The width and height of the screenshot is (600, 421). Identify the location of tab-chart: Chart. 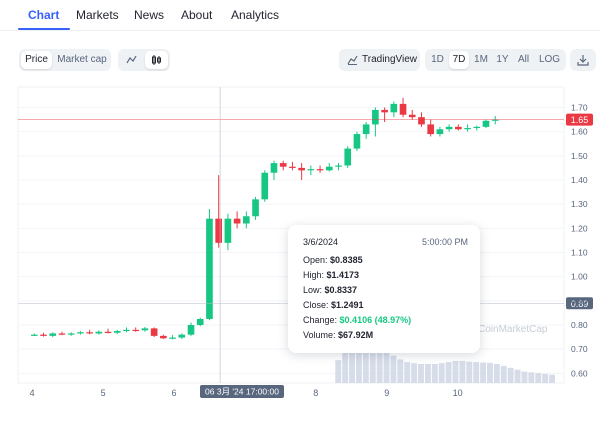
(44, 15).